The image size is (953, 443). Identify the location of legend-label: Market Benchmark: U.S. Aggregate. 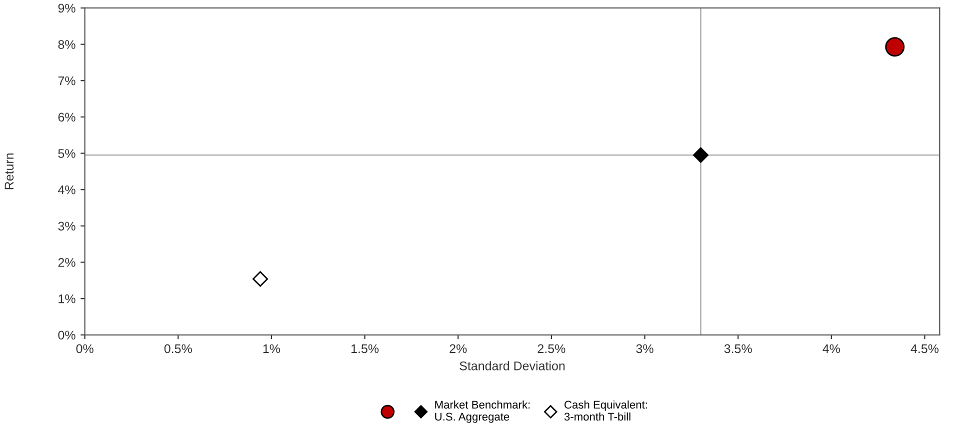
(482, 411).